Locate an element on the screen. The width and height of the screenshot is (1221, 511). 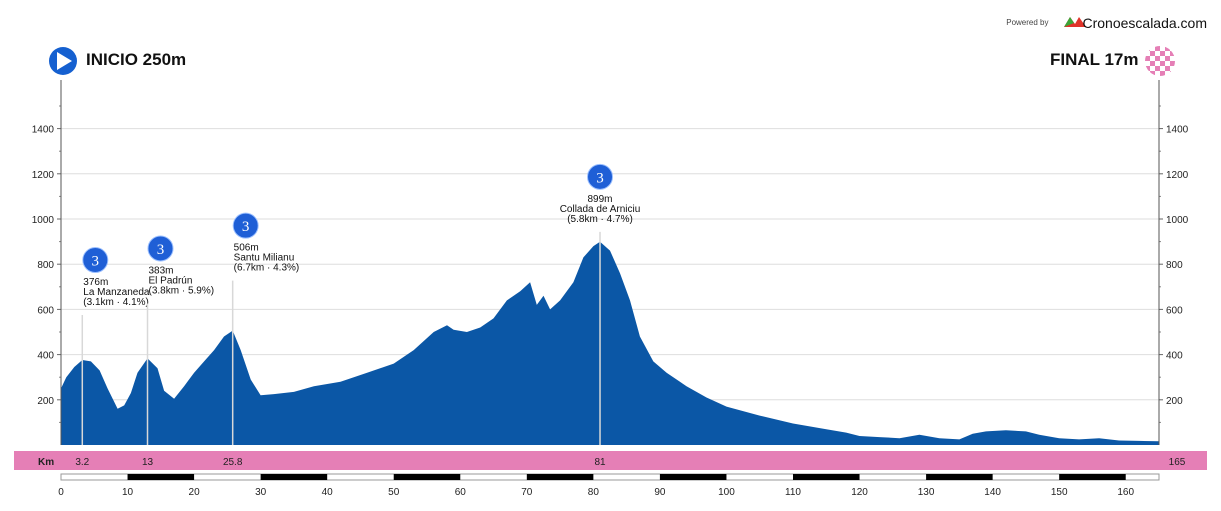
y-tick-label-right: 1400 is located at coordinates (1177, 130).